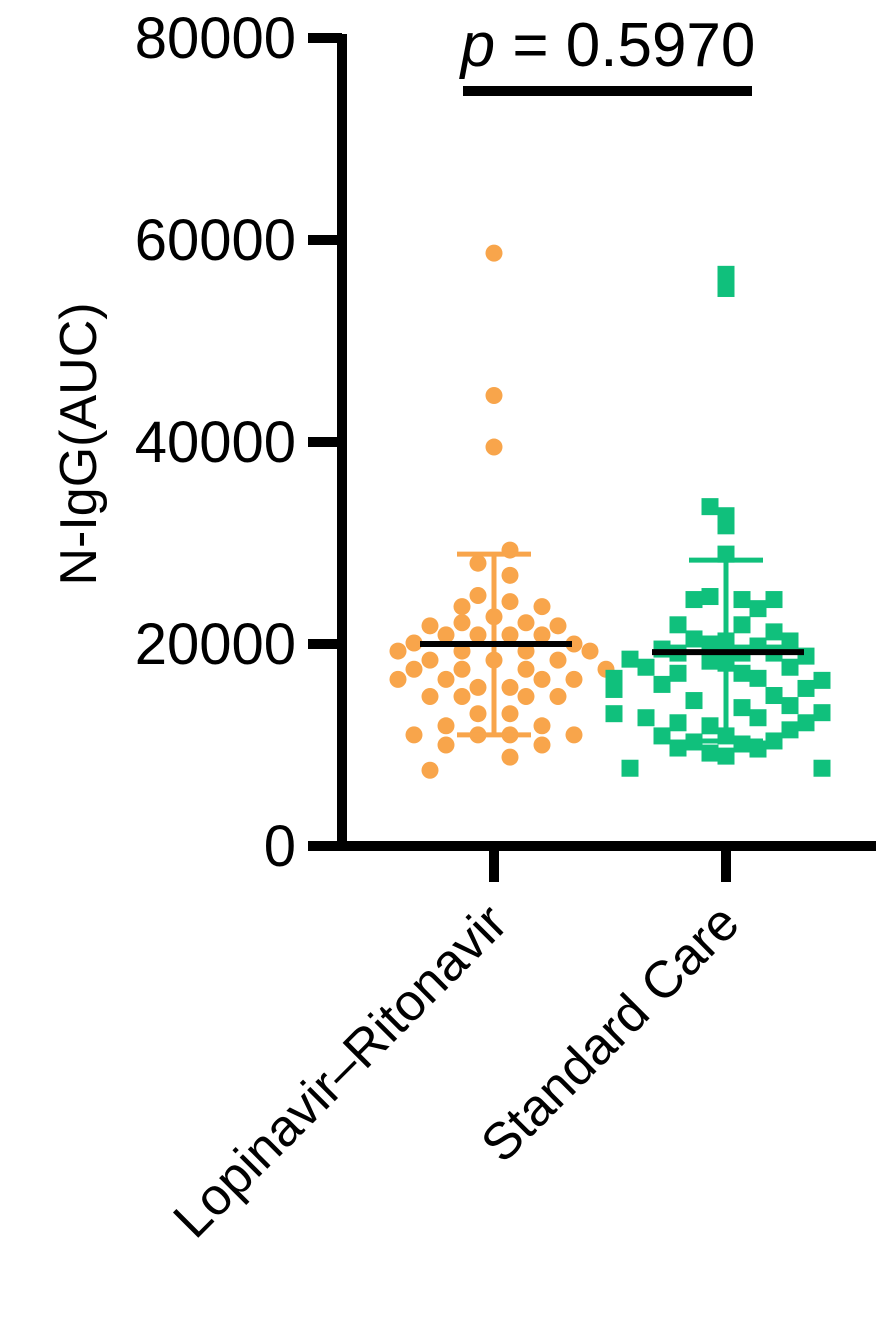 The width and height of the screenshot is (876, 1327). Describe the element at coordinates (79, 443) in the screenshot. I see `y-axis-title: N-IgG(AUC)` at that location.